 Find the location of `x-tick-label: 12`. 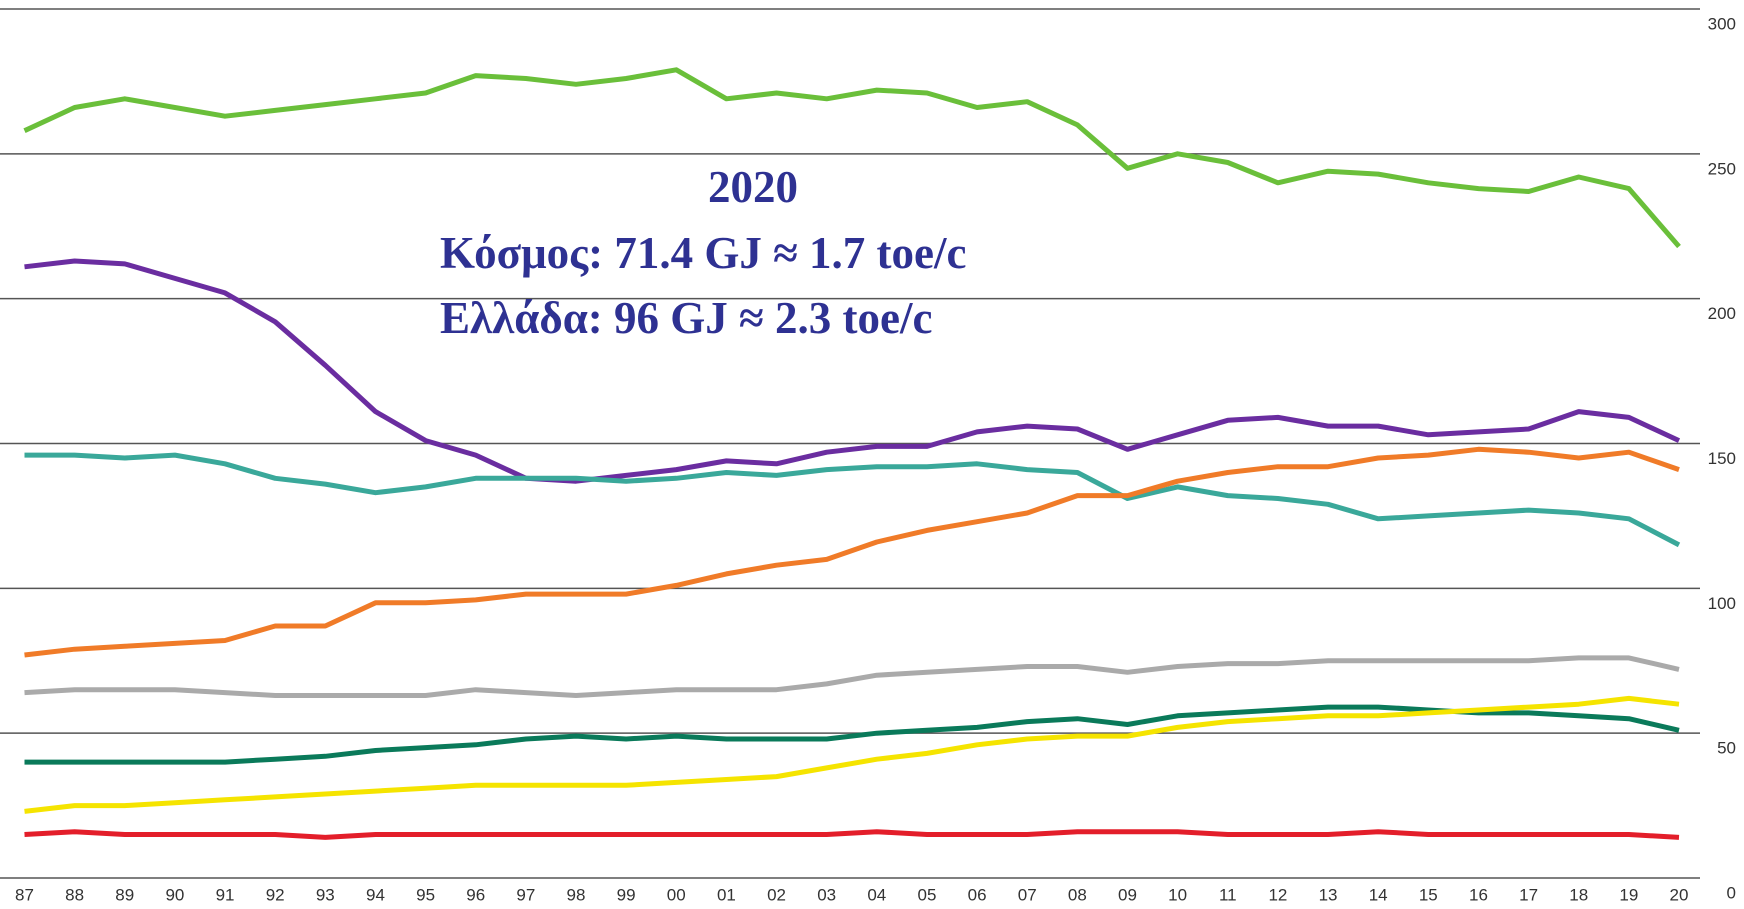

x-tick-label: 12 is located at coordinates (1277, 894).